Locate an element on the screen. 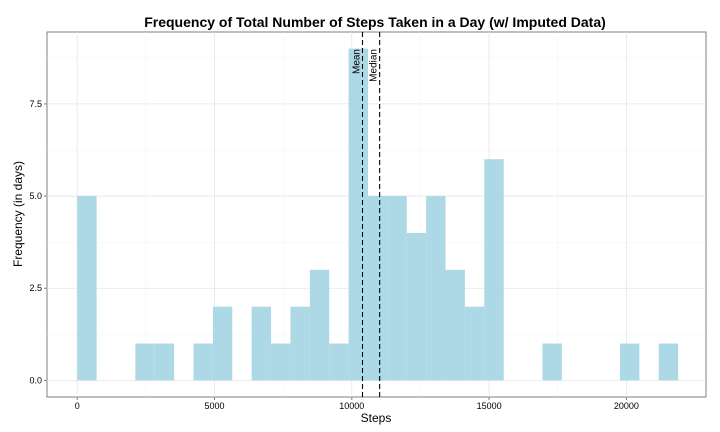  reference-label-median: Median is located at coordinates (374, 65).